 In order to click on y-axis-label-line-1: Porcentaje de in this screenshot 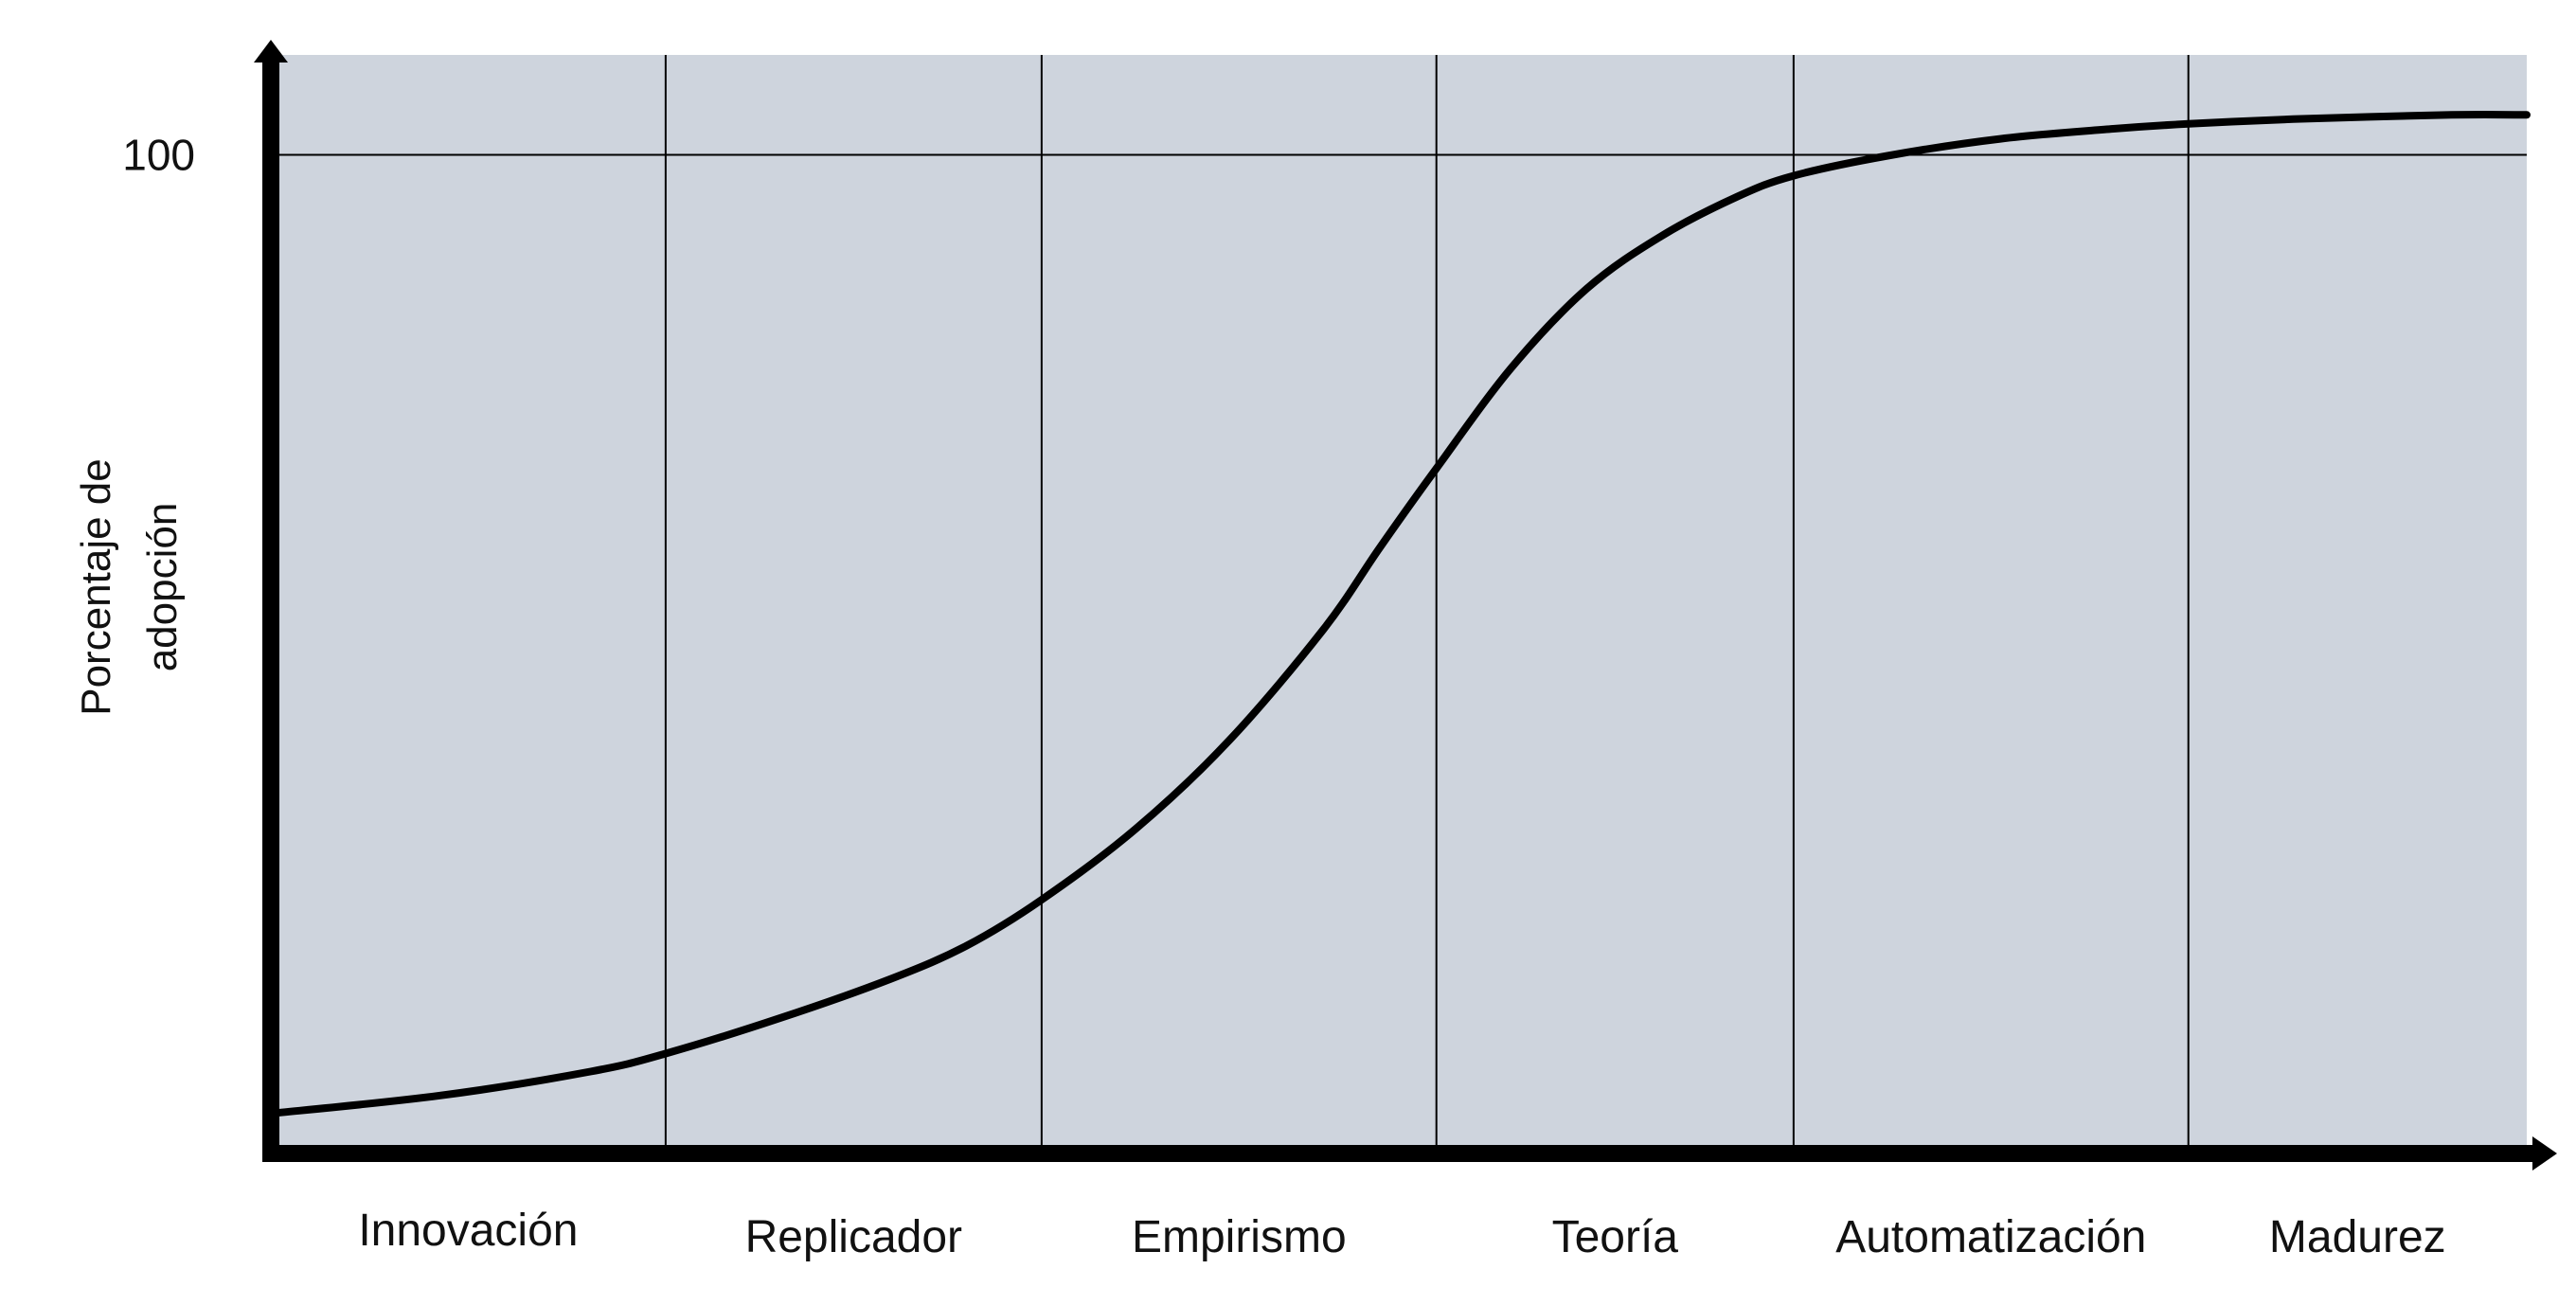, I will do `click(96, 587)`.